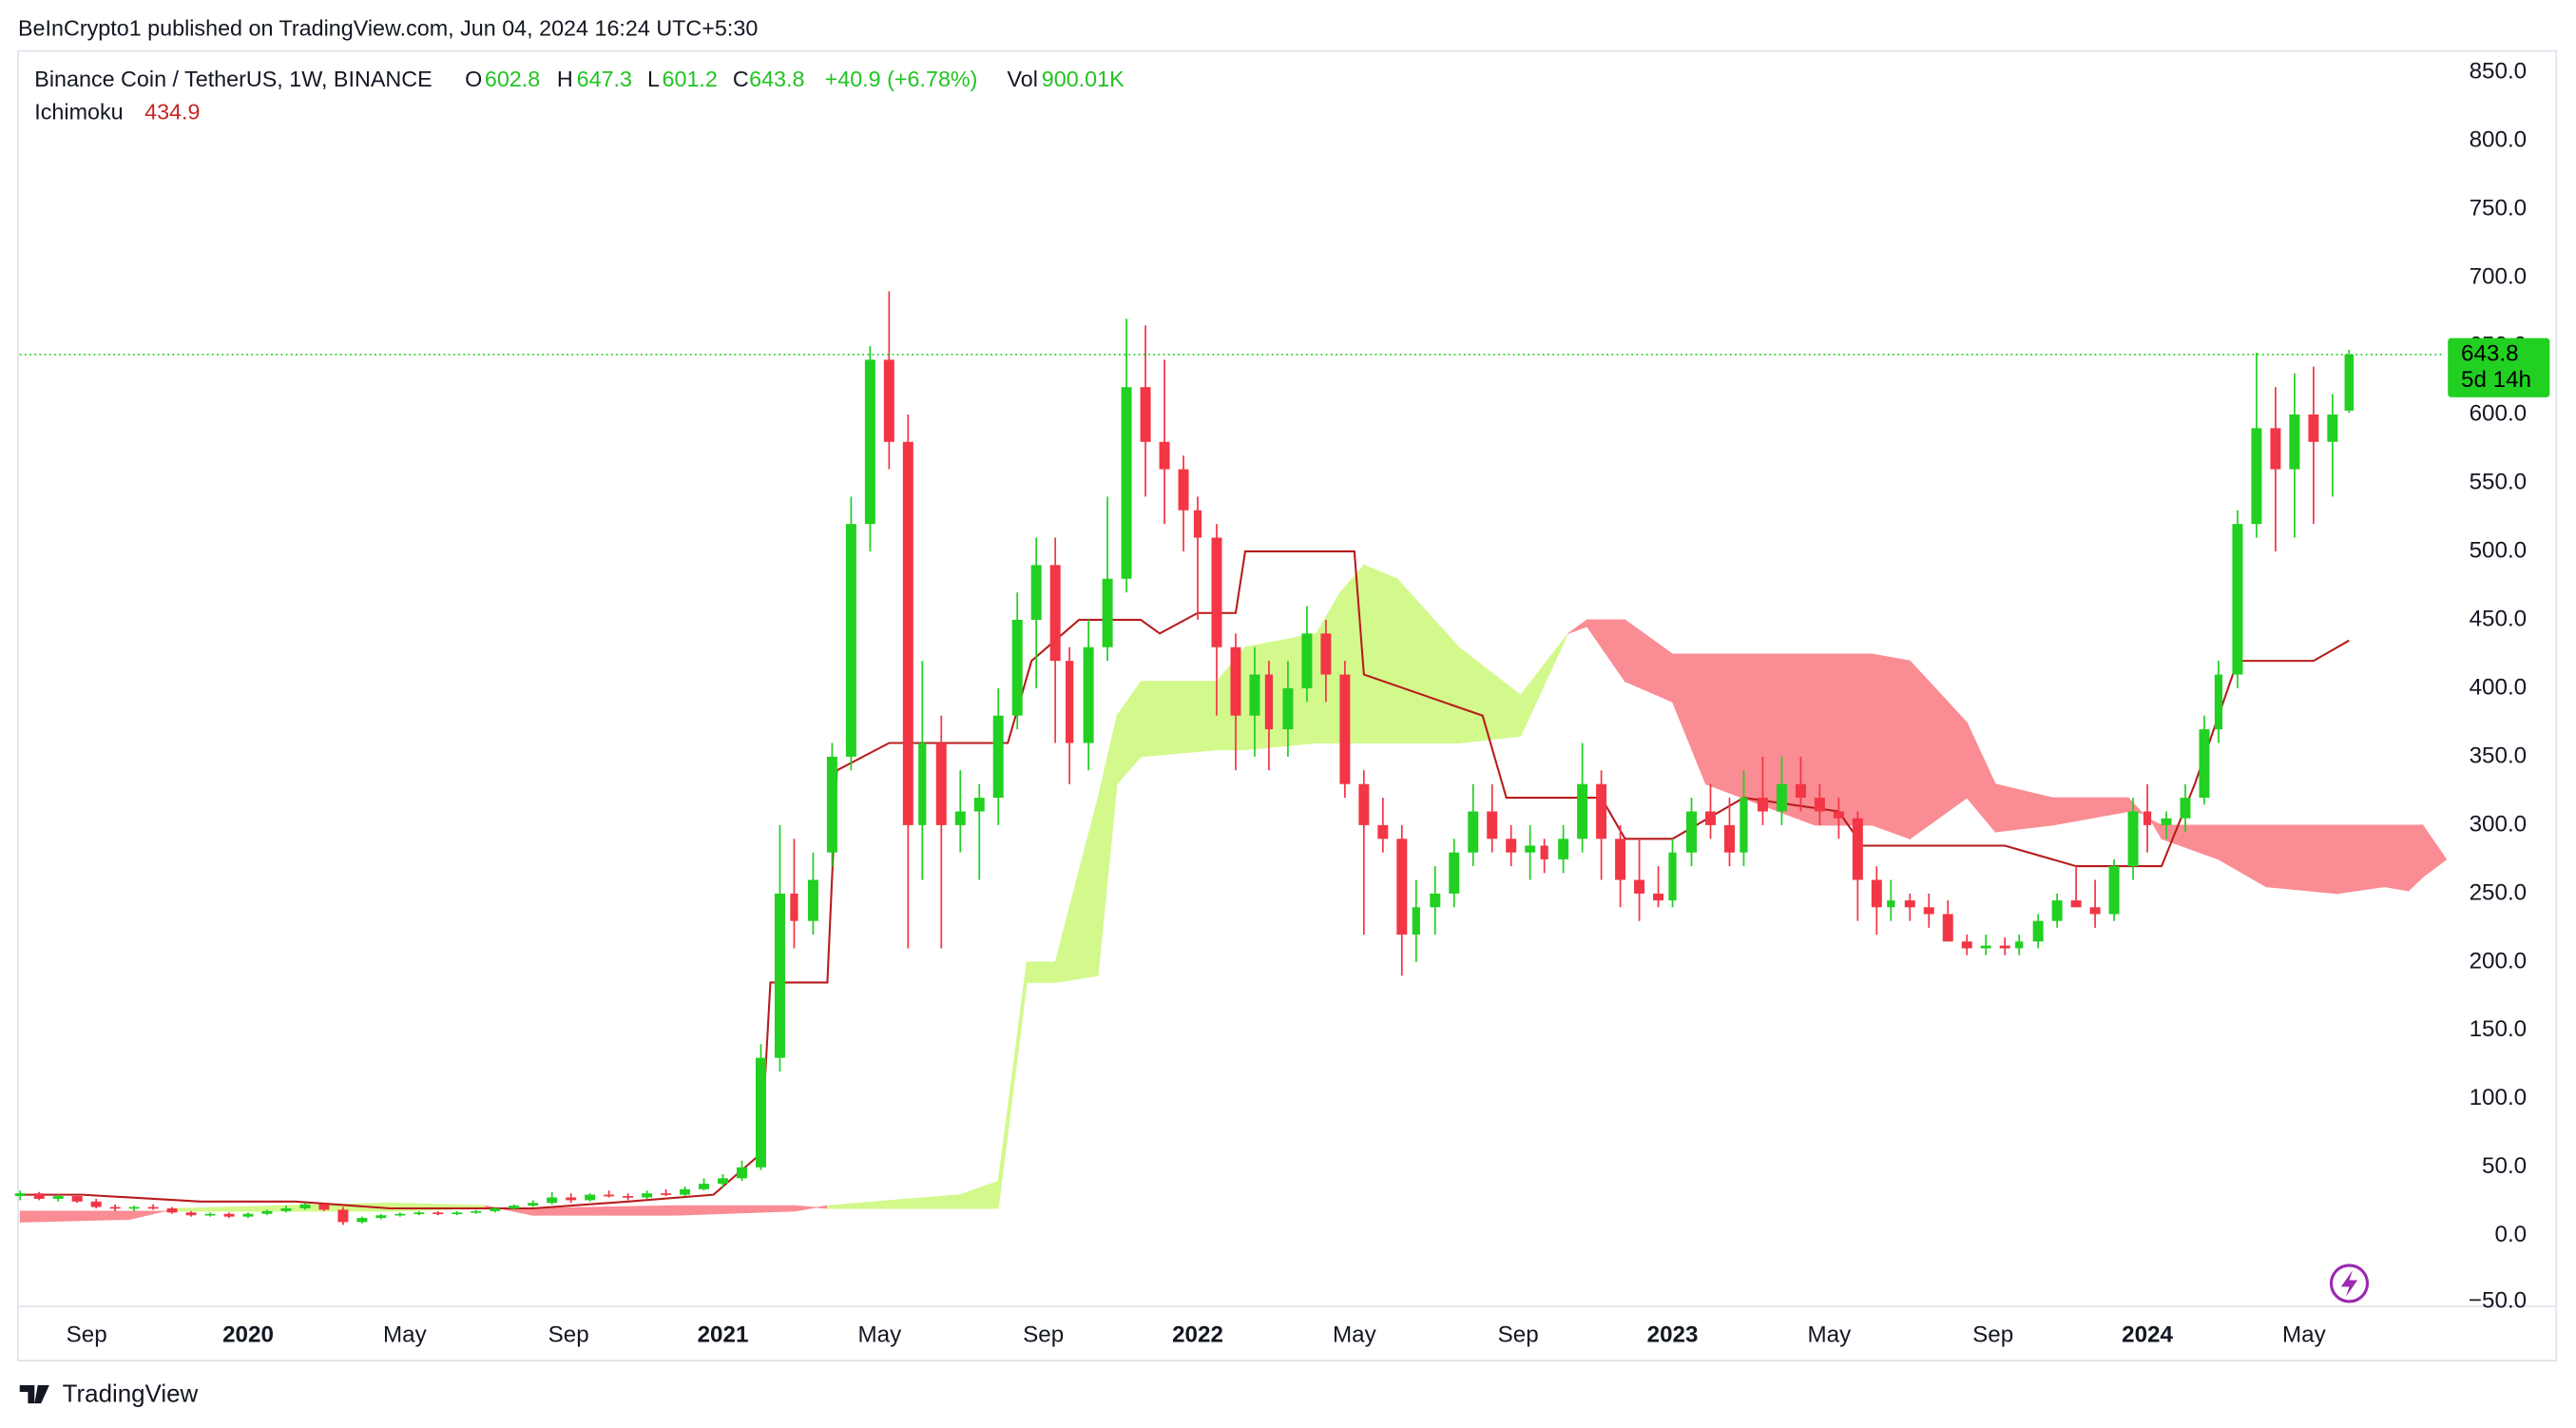 The height and width of the screenshot is (1428, 2576). What do you see at coordinates (2499, 961) in the screenshot?
I see `y-tick-label: 200.0` at bounding box center [2499, 961].